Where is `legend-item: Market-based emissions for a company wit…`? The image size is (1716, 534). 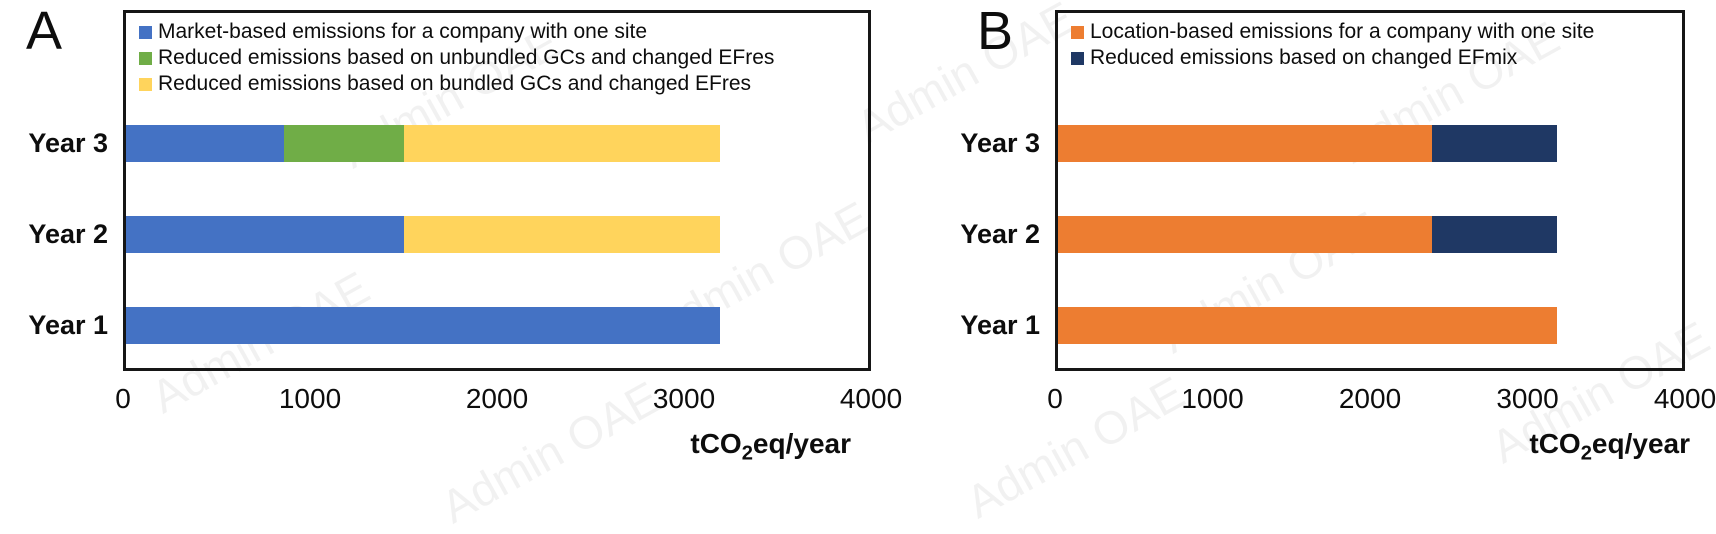
legend-item: Market-based emissions for a company wit… is located at coordinates (456, 32).